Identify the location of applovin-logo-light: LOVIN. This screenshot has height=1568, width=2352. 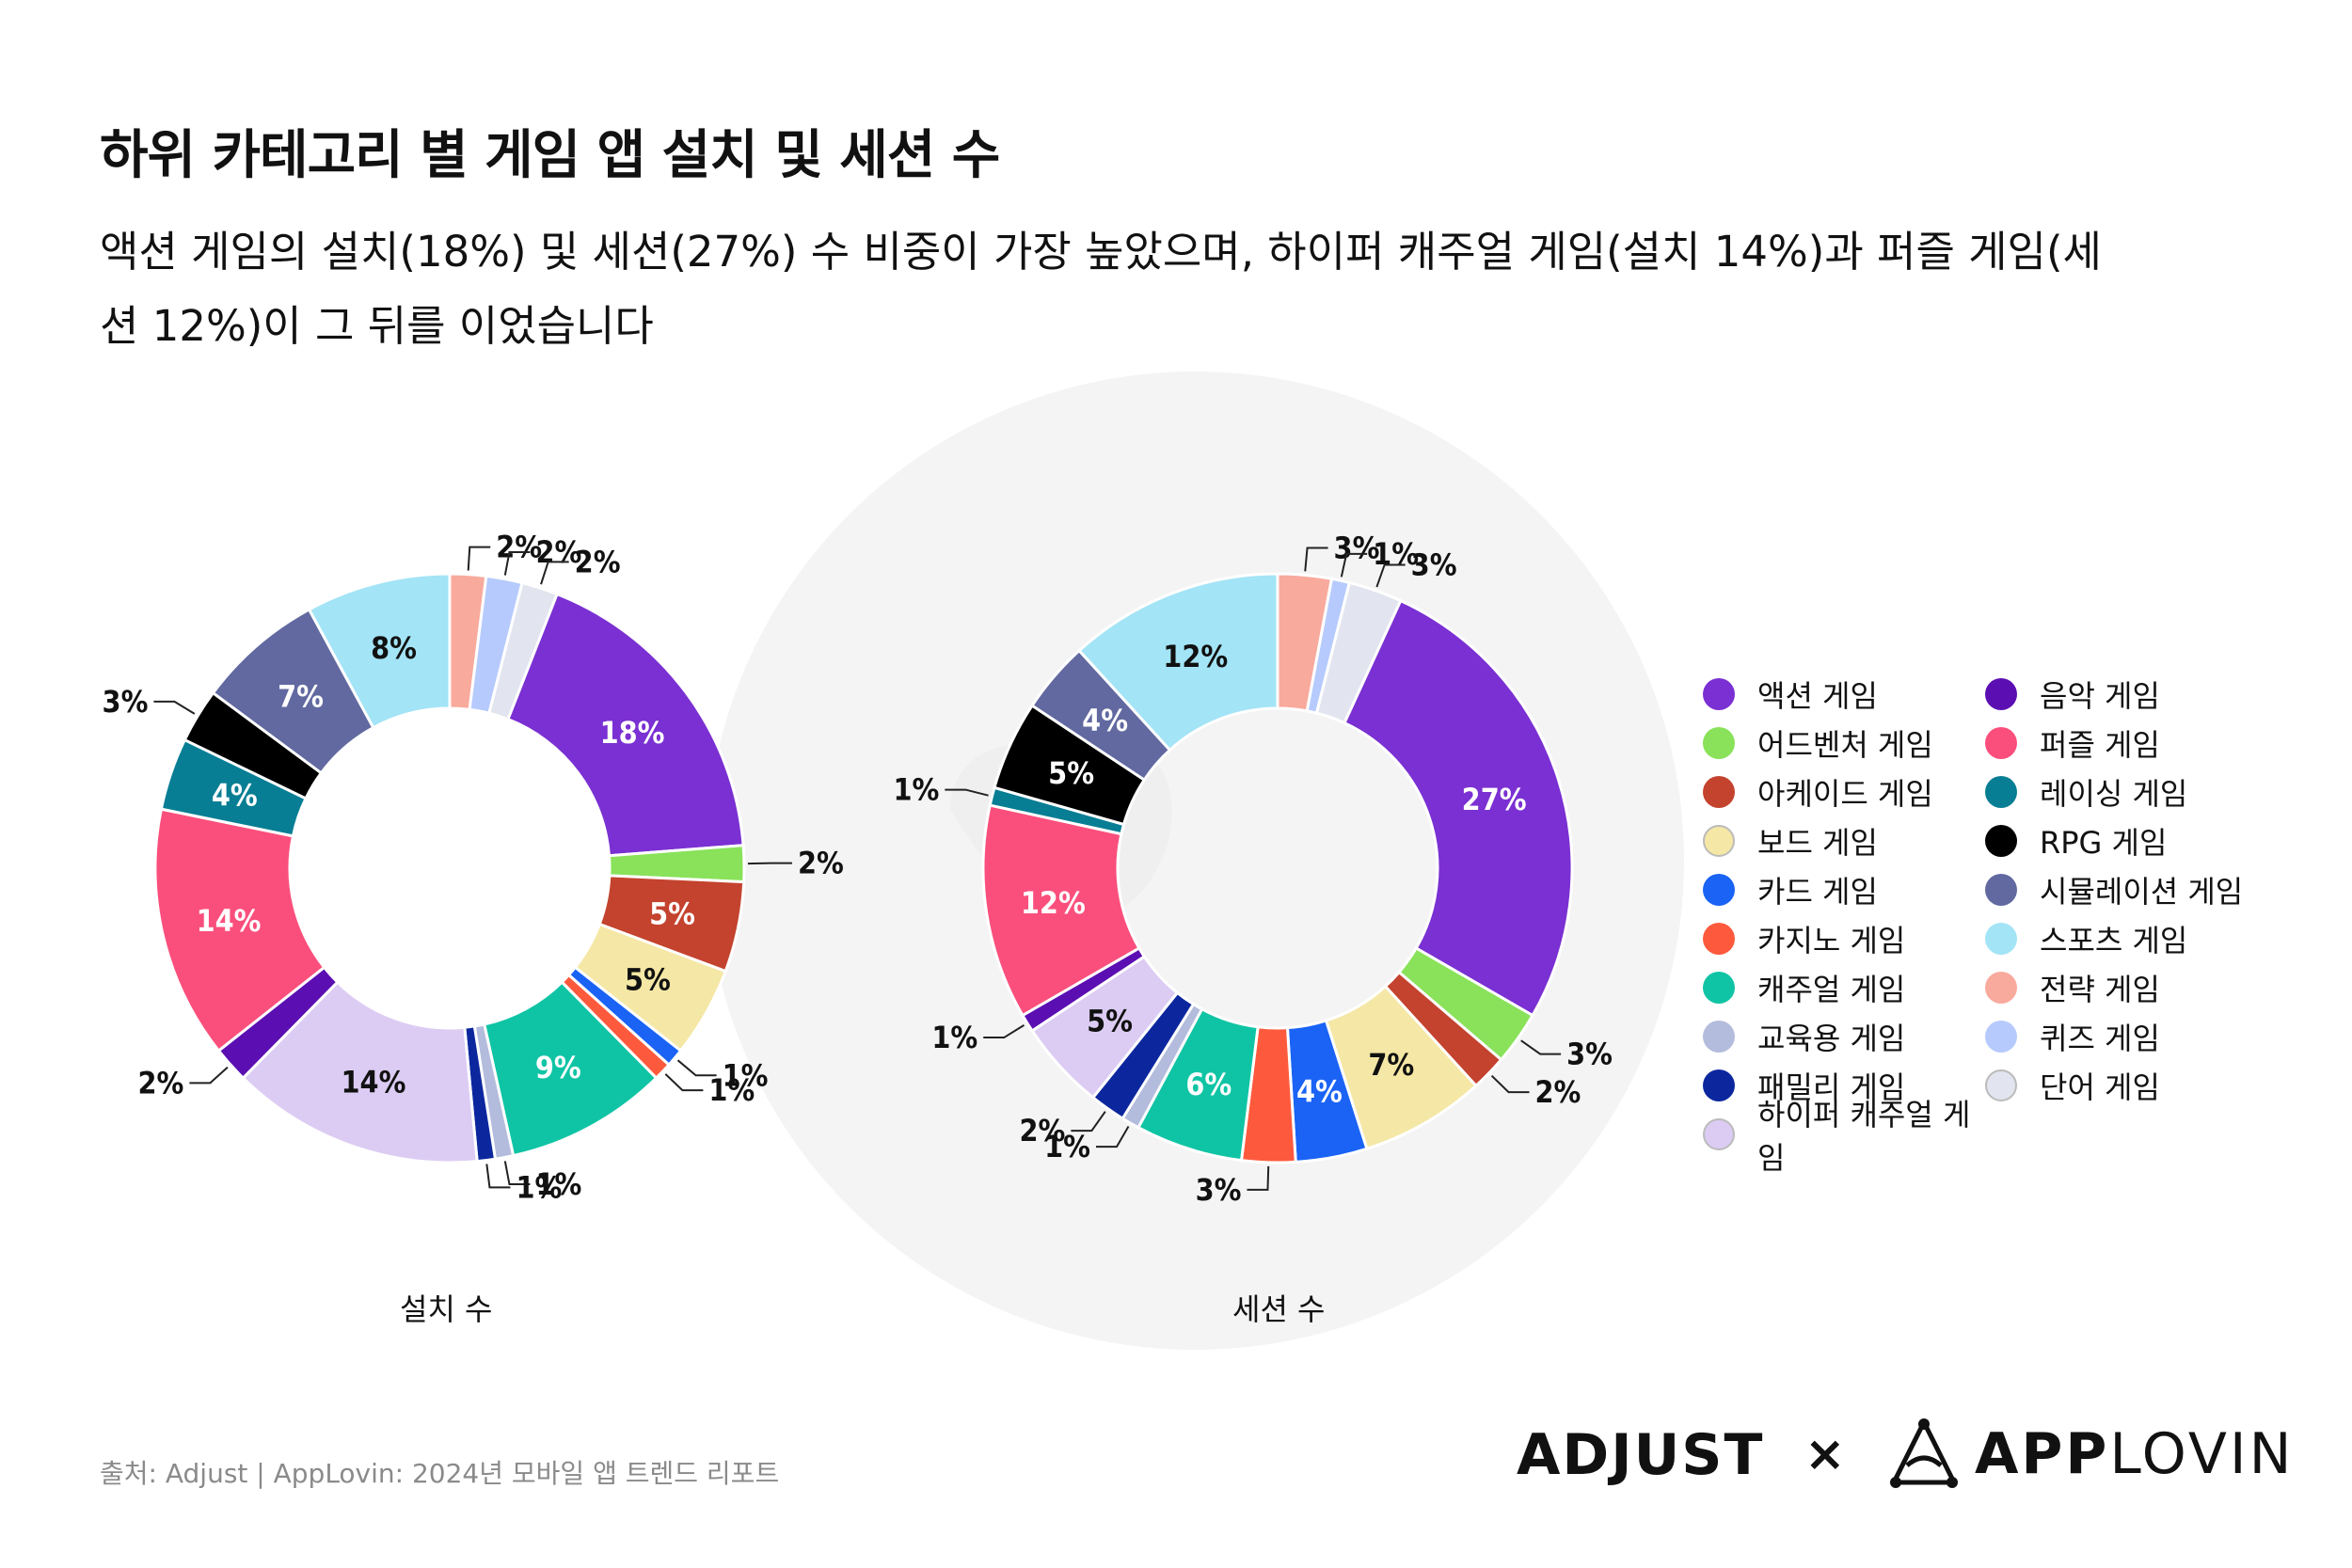
(2202, 1454).